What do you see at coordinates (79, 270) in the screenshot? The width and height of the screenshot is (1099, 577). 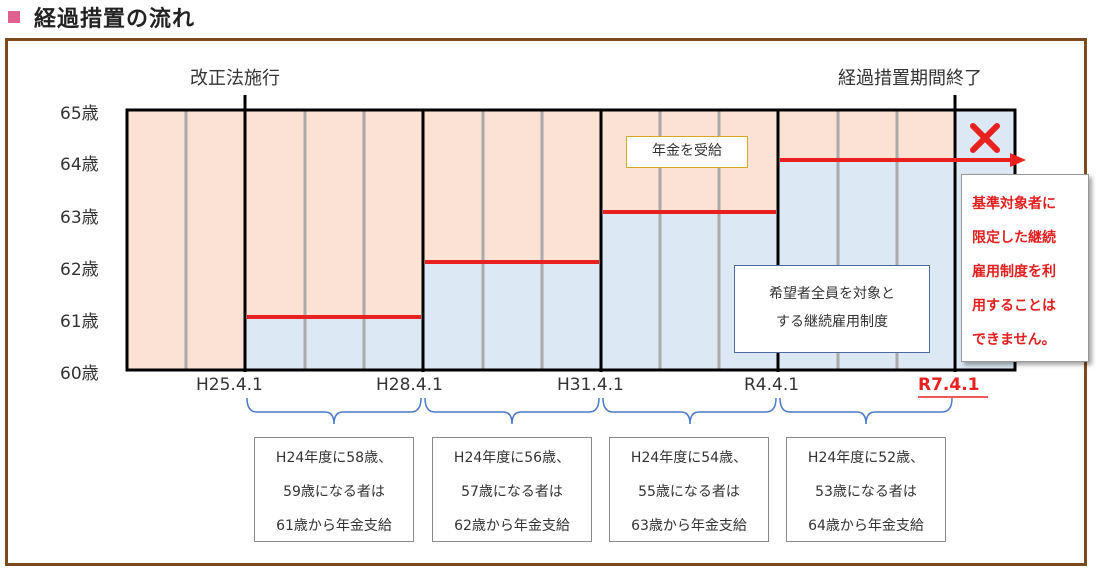 I see `age-label-62: 62歳` at bounding box center [79, 270].